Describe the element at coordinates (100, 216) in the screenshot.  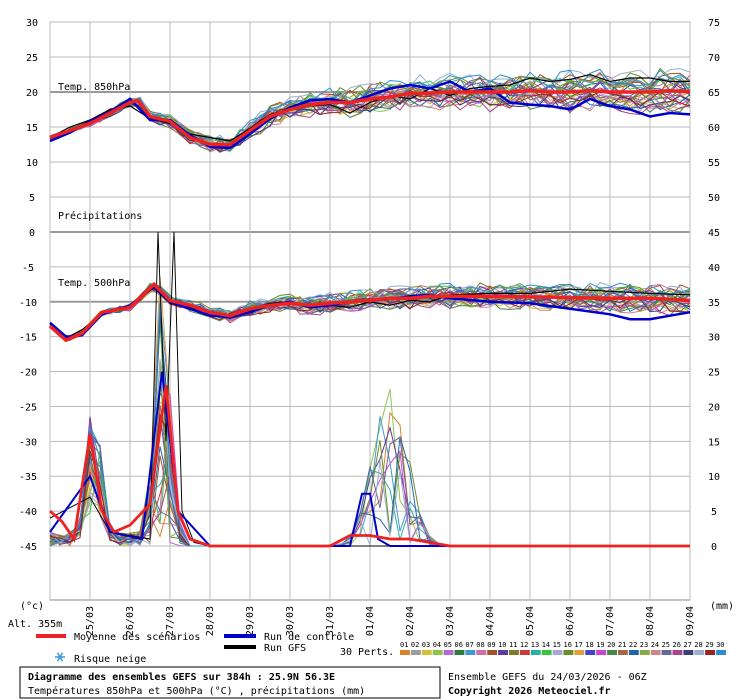
I see `label-precipitations: Précipitations` at that location.